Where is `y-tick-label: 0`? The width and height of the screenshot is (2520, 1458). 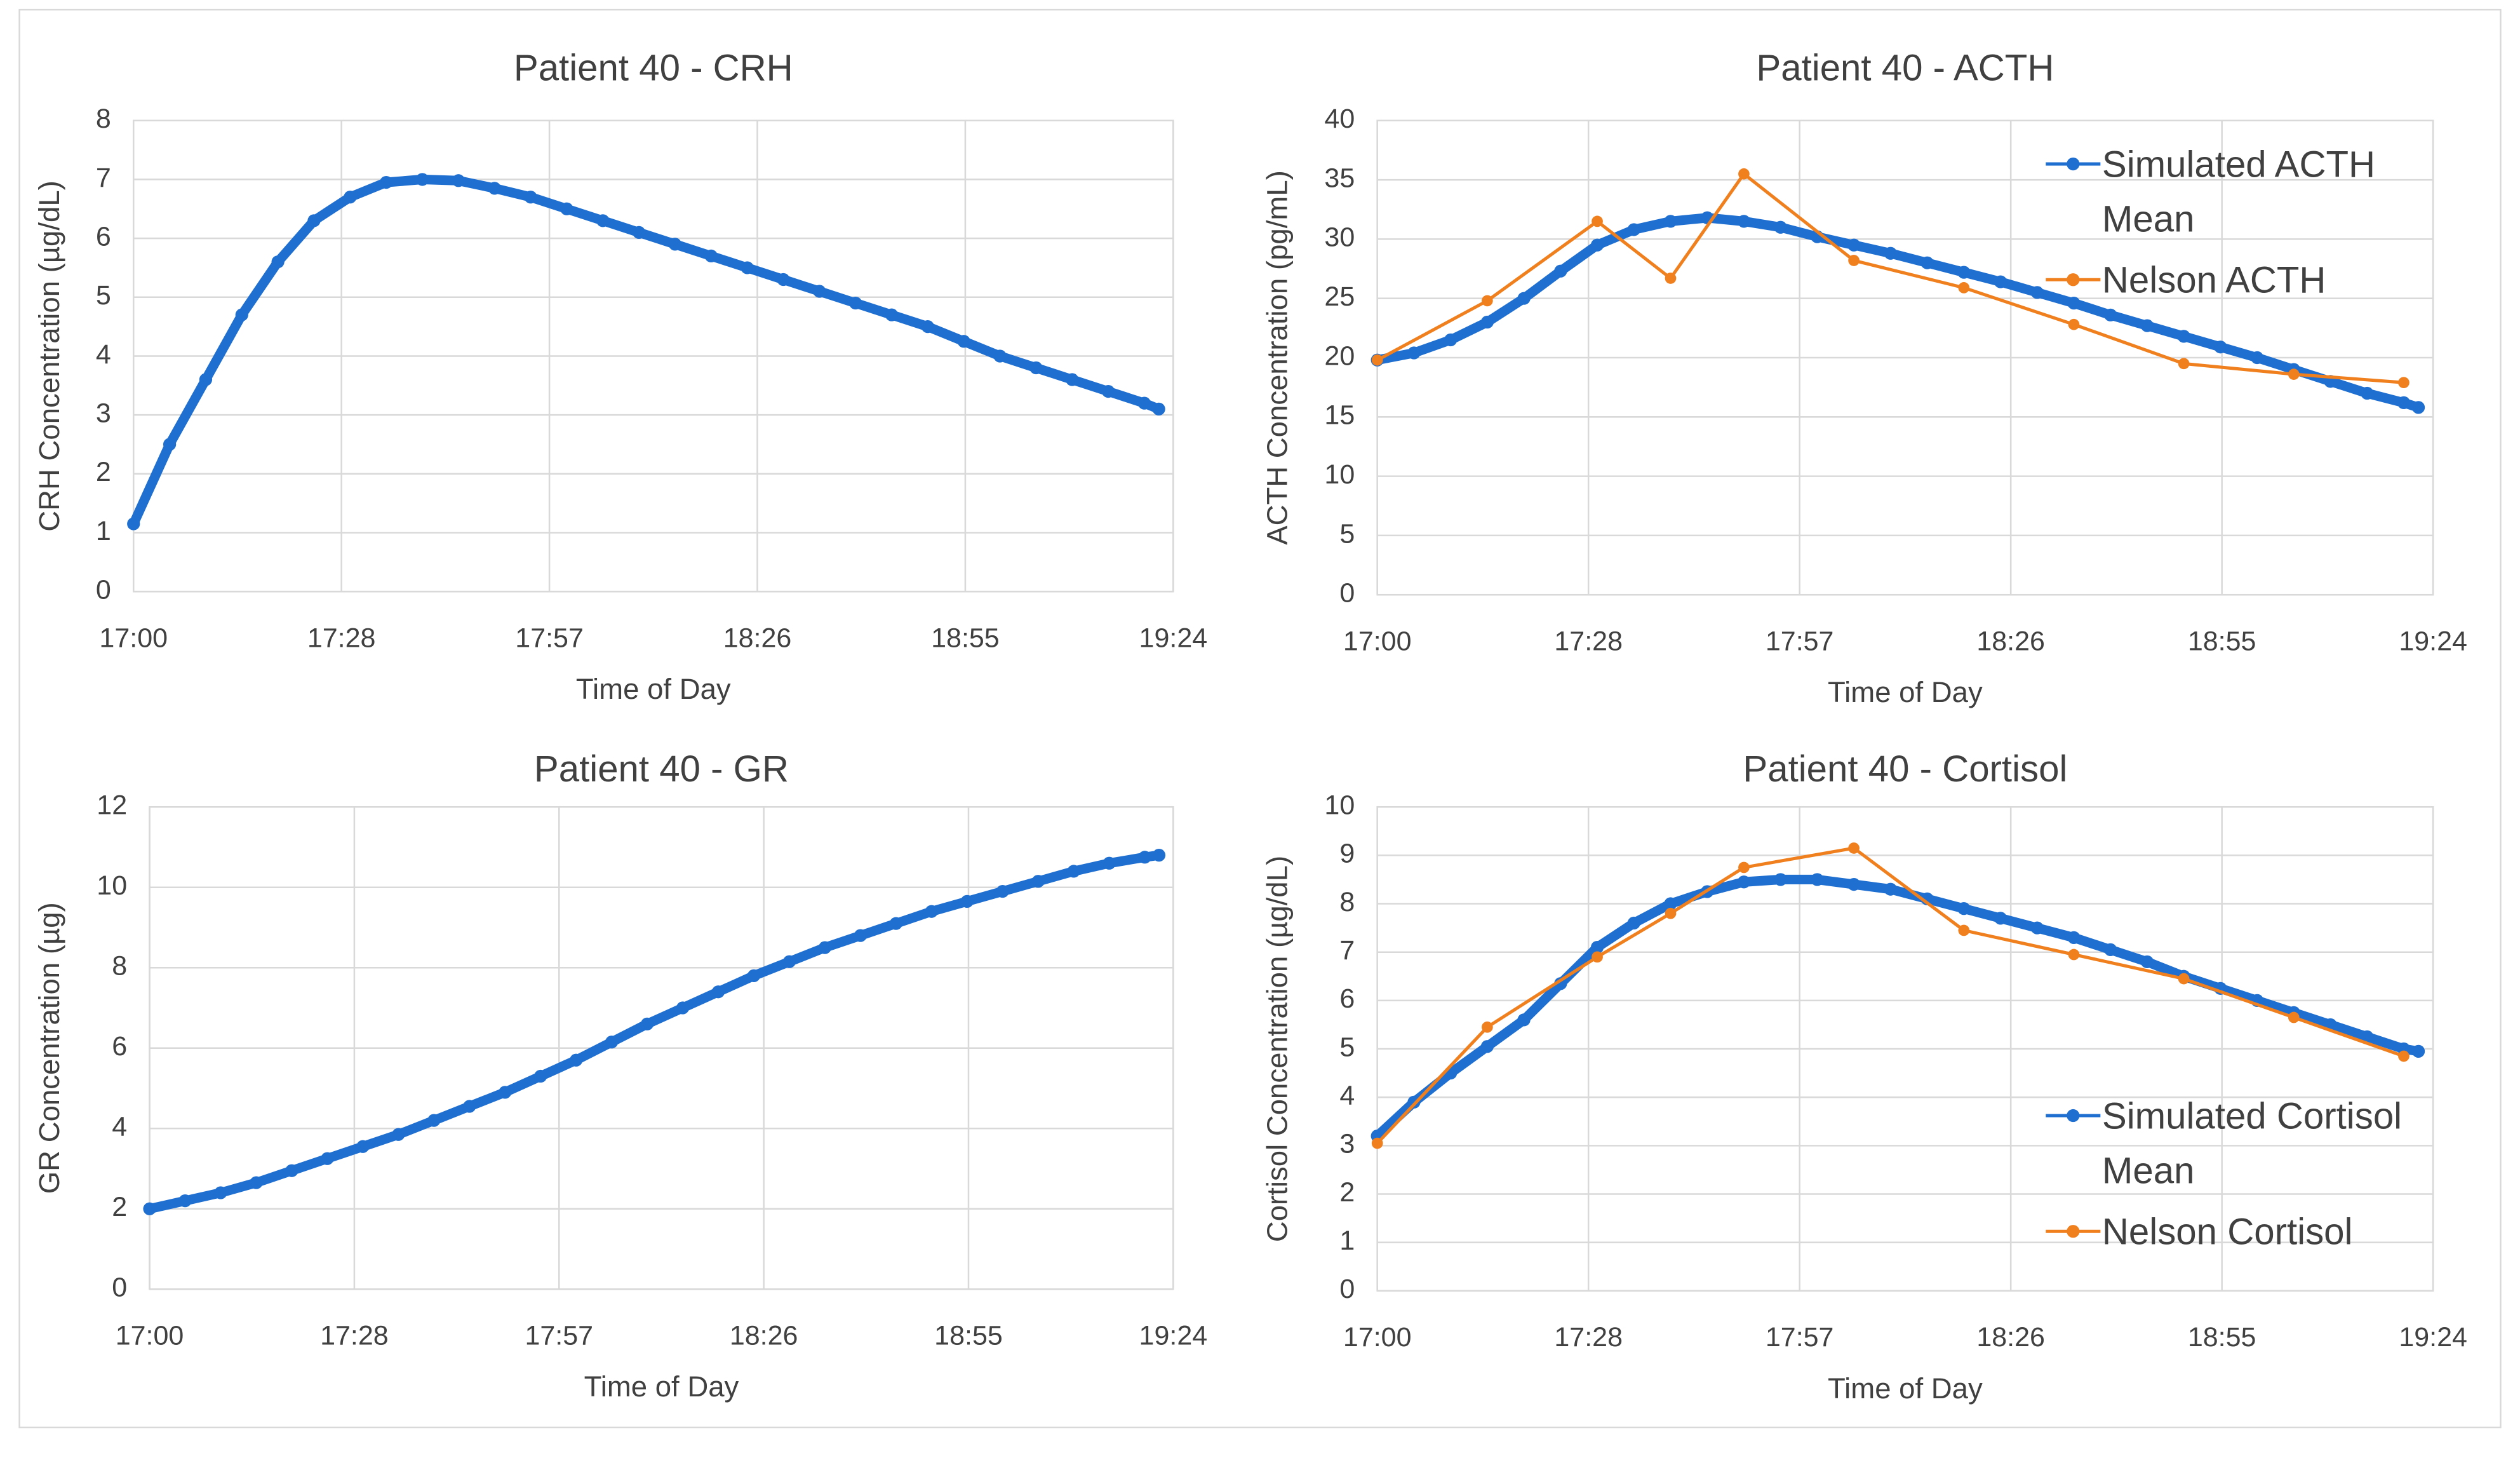 y-tick-label: 0 is located at coordinates (1347, 1289).